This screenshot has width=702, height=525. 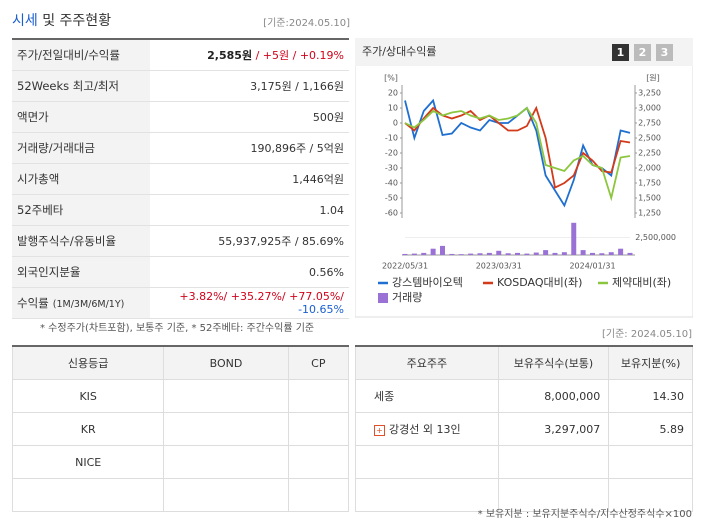 What do you see at coordinates (572, 396) in the screenshot?
I see `cell-text: 8,000,000` at bounding box center [572, 396].